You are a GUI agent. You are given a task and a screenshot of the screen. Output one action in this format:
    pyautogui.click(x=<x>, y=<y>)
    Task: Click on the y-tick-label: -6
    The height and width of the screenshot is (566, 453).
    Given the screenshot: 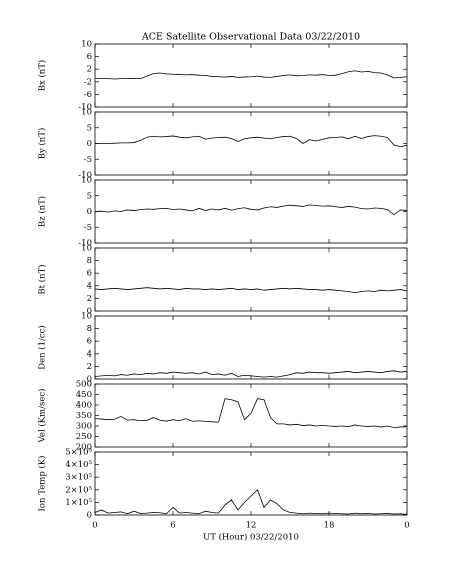 What is the action you would take?
    pyautogui.click(x=88, y=95)
    